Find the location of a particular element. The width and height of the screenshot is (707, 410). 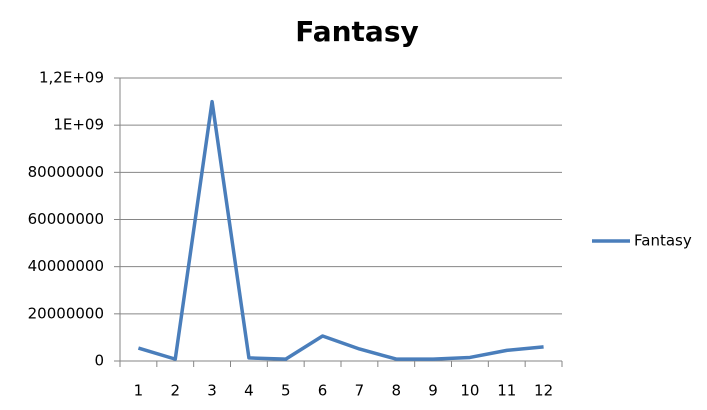

x-tick-label: 8 is located at coordinates (396, 391).